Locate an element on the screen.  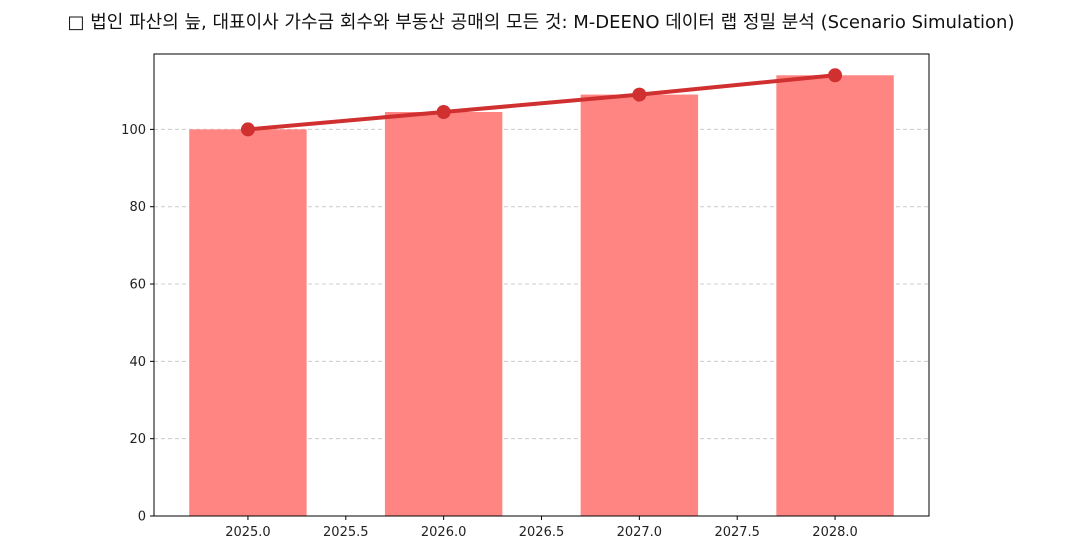
y-tick-label: 20 is located at coordinates (137, 439).